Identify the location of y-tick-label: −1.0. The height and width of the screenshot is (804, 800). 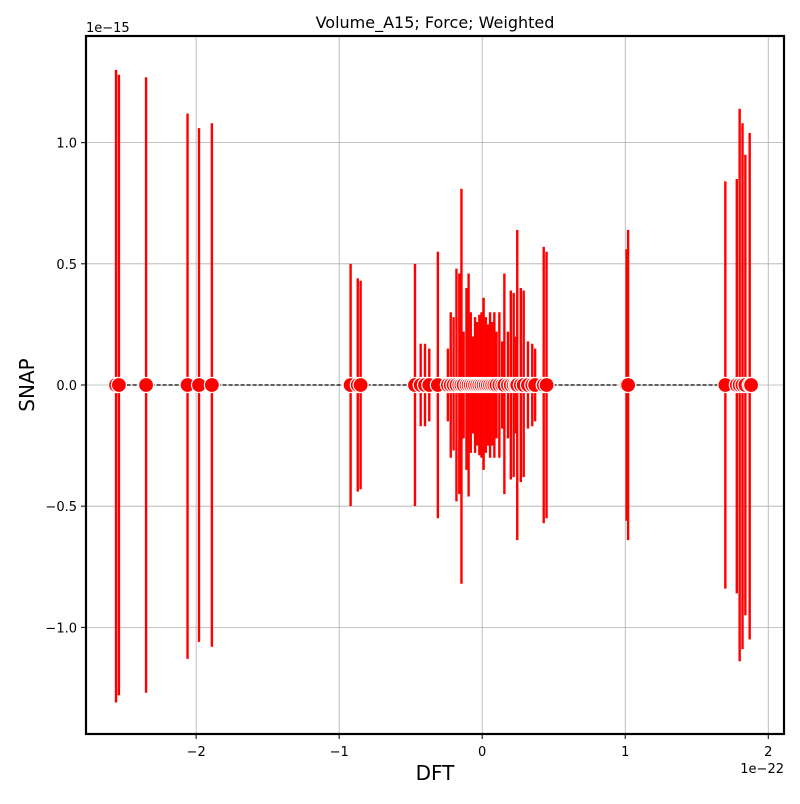
(61, 628).